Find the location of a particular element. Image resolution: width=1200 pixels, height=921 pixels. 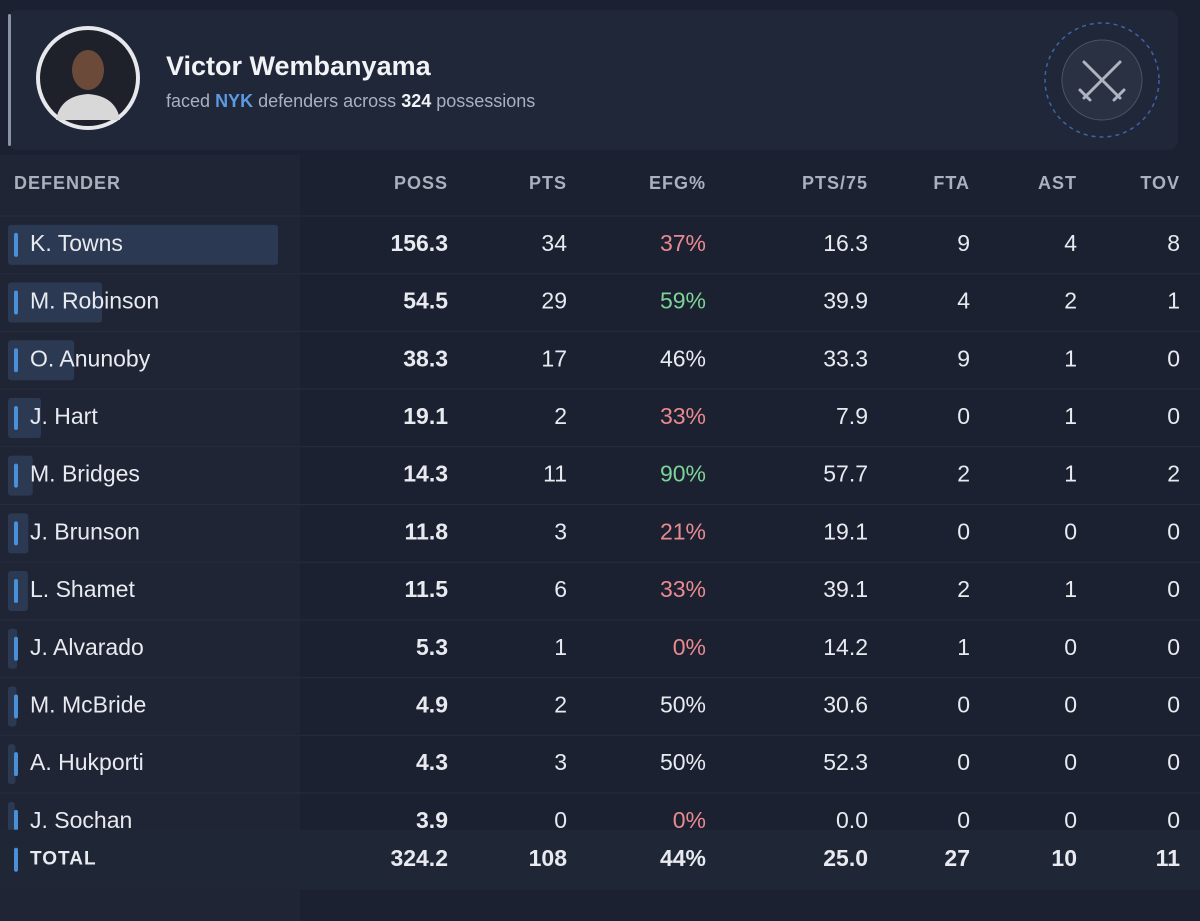

icon-ring is located at coordinates (1102, 80).